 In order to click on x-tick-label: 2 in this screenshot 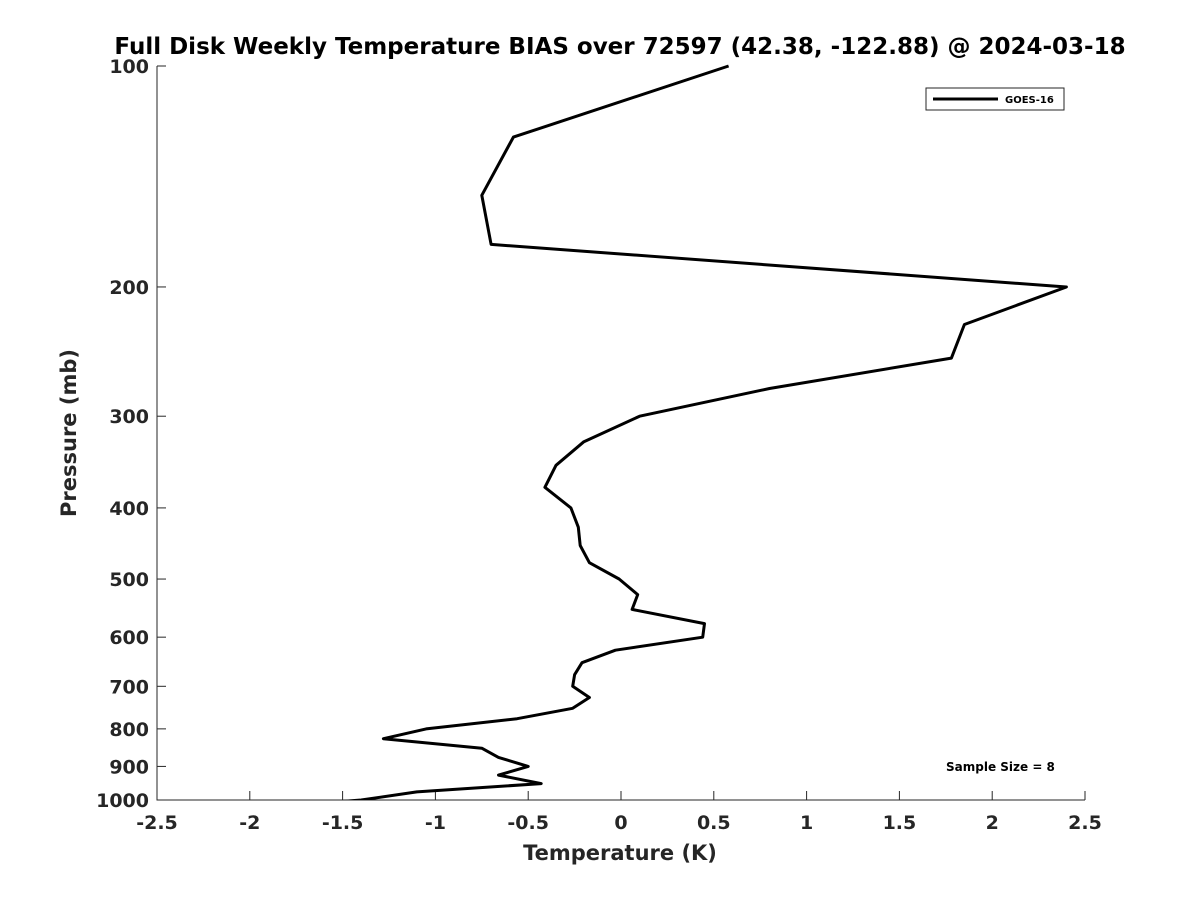, I will do `click(992, 823)`.